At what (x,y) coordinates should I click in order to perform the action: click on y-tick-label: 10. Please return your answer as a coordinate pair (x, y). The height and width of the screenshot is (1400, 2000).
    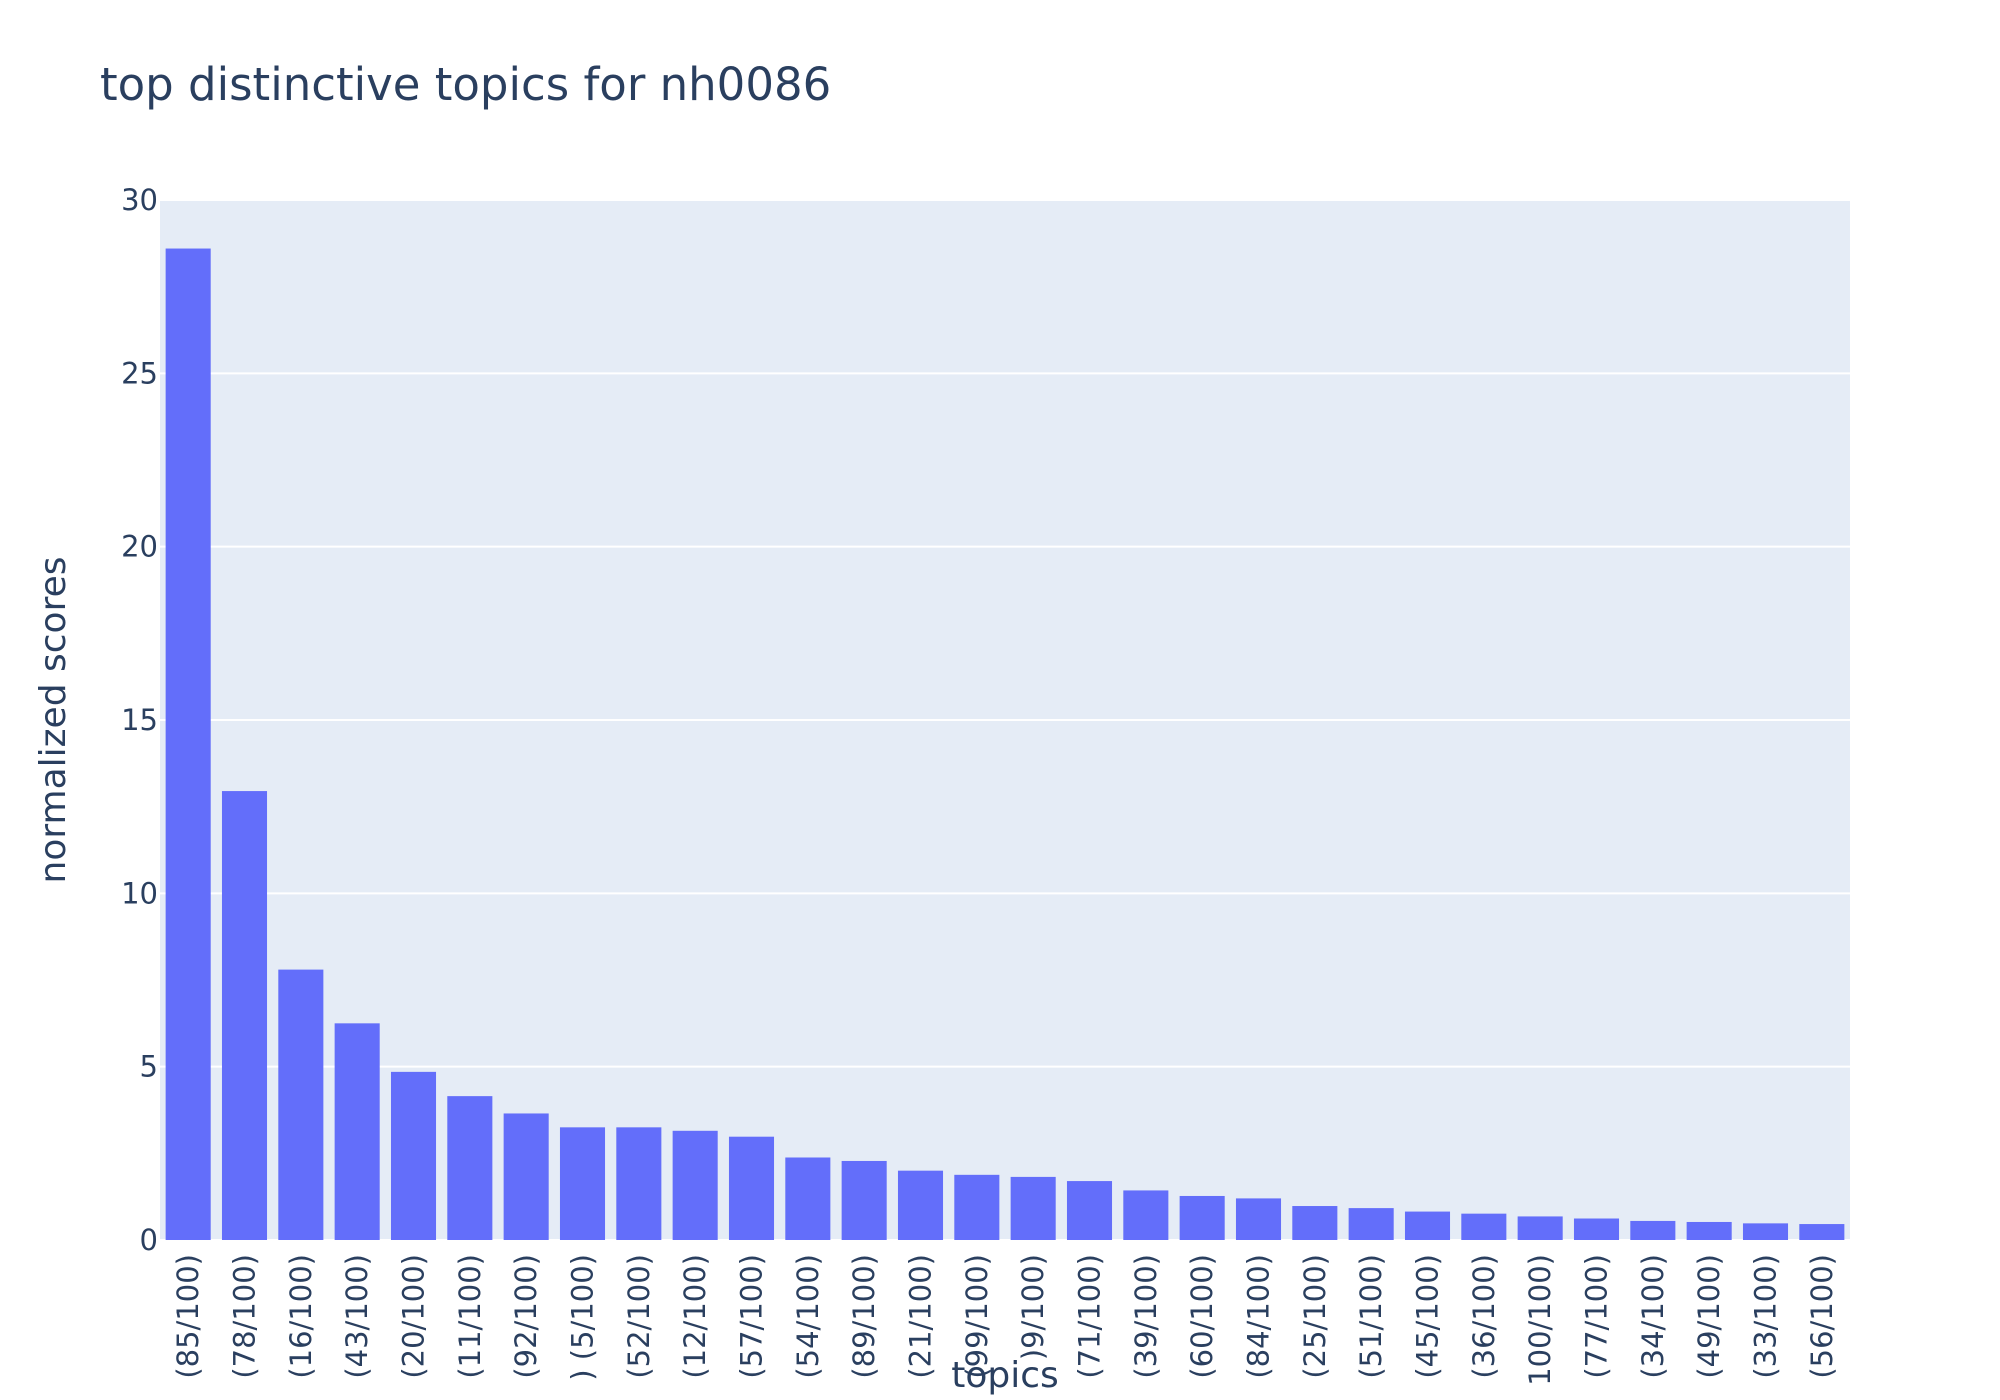
    Looking at the image, I should click on (139, 893).